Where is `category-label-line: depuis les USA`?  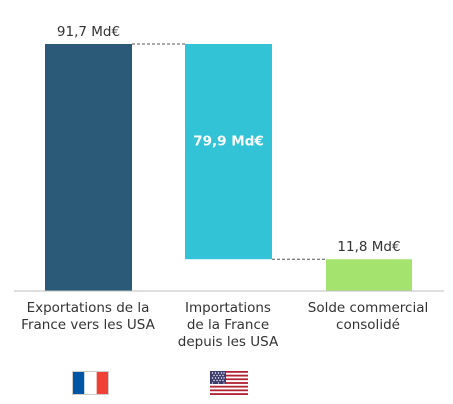
category-label-line: depuis les USA is located at coordinates (228, 342).